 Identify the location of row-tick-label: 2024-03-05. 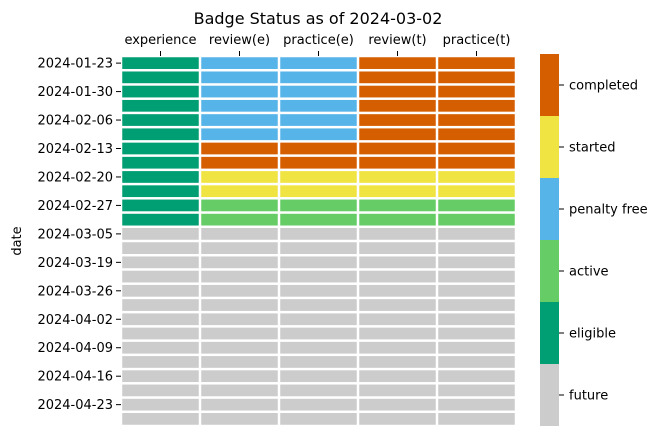
(75, 234).